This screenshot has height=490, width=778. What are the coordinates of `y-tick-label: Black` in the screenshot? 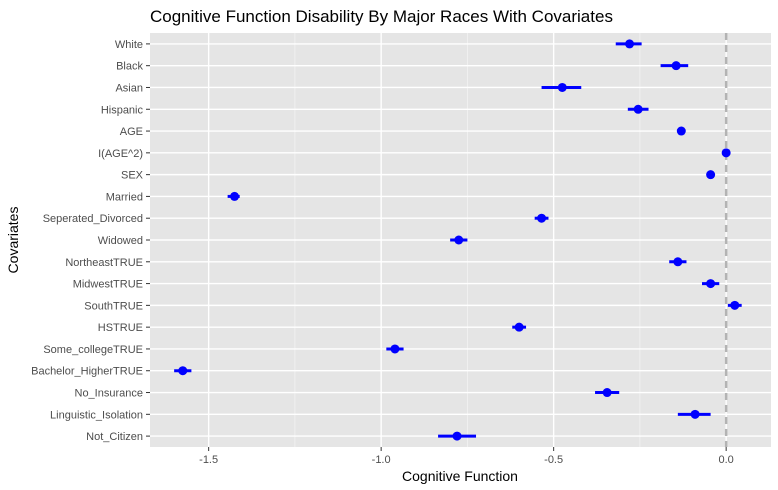 It's located at (129, 67).